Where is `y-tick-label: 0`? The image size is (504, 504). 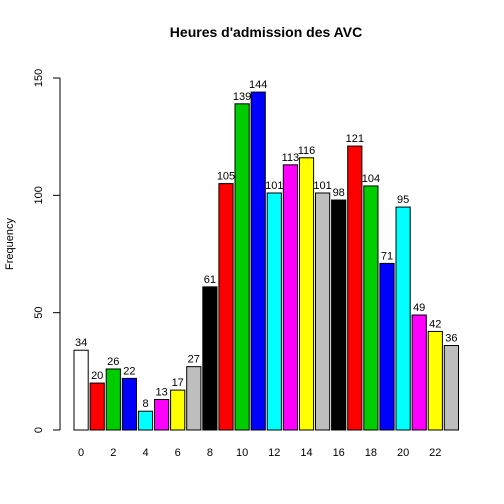
y-tick-label: 0 is located at coordinates (39, 430).